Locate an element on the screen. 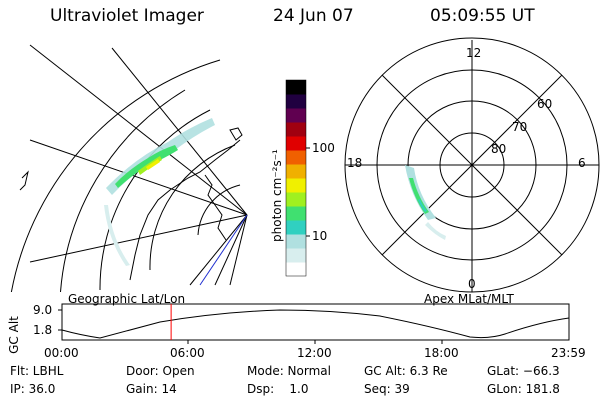  info-seq: Seq: 39 is located at coordinates (387, 389).